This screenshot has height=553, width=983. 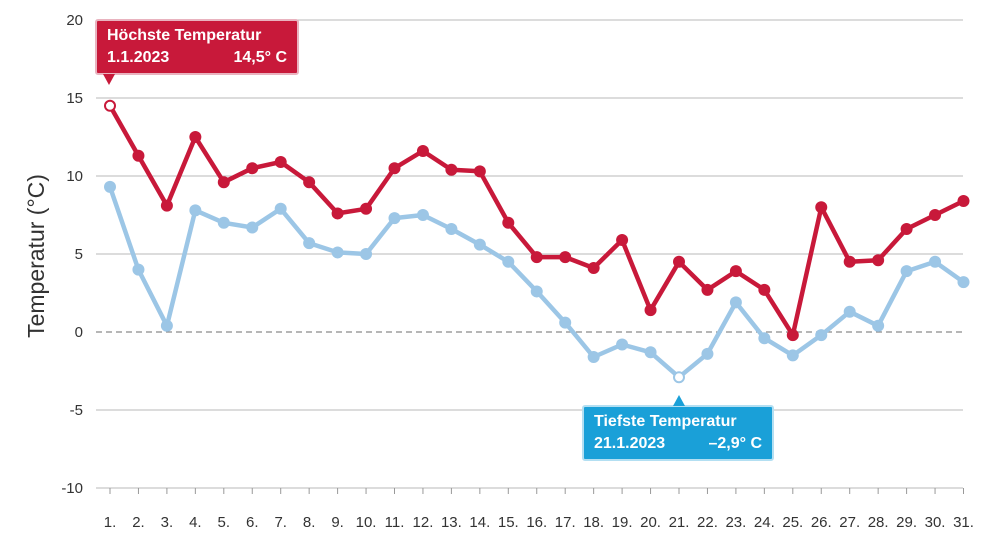 I want to click on x-tick-label: 9., so click(x=337, y=522).